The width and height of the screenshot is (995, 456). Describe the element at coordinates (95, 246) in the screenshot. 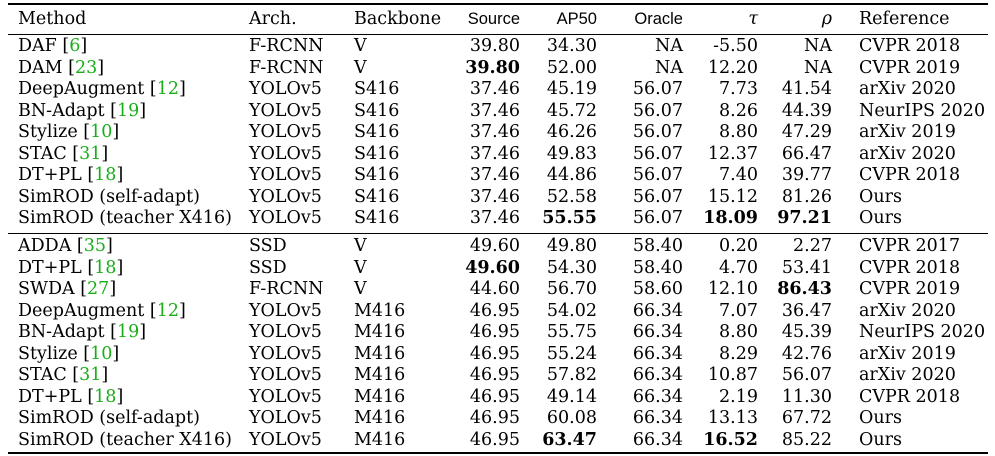

I see `citation-link: 35` at that location.